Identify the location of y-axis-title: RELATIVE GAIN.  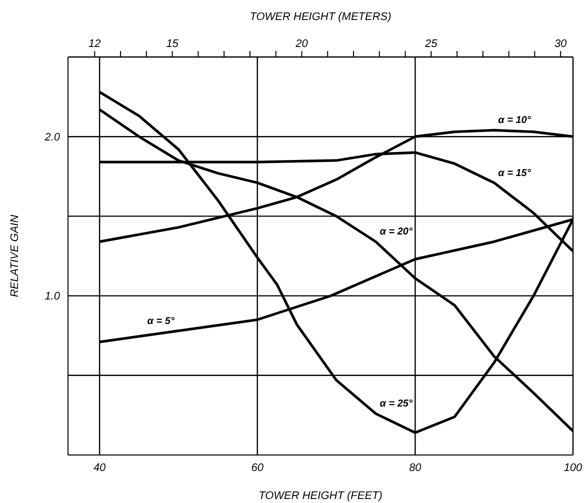
(14, 256).